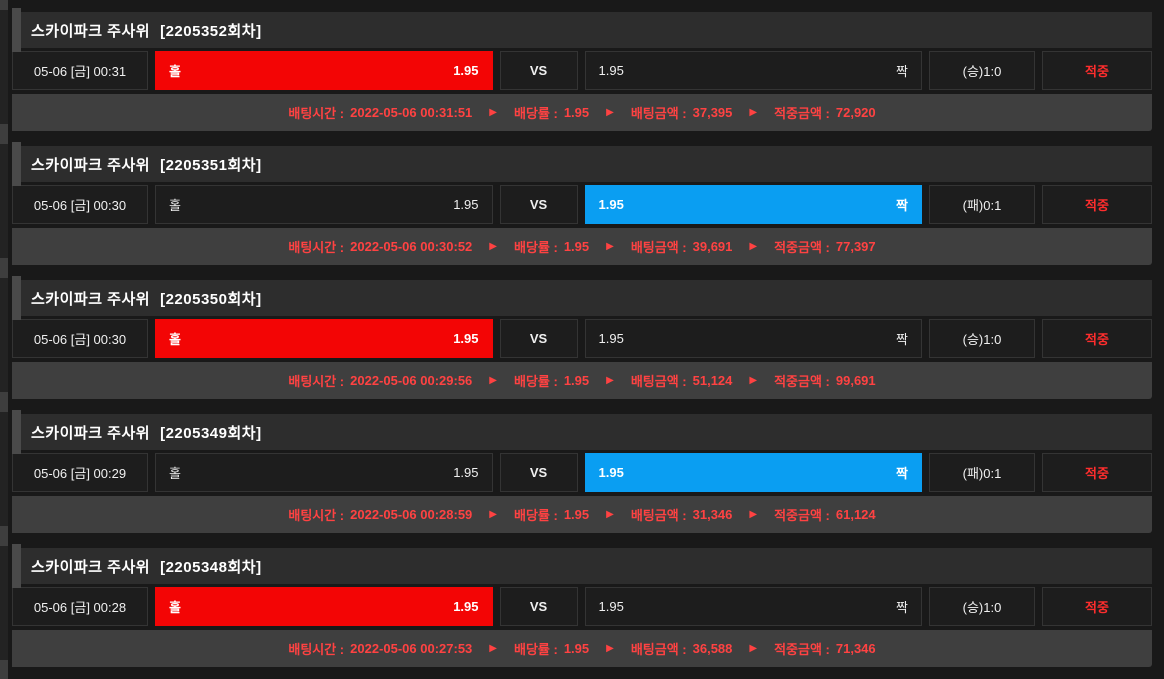  I want to click on round-number-label: [2205348회차], so click(211, 567).